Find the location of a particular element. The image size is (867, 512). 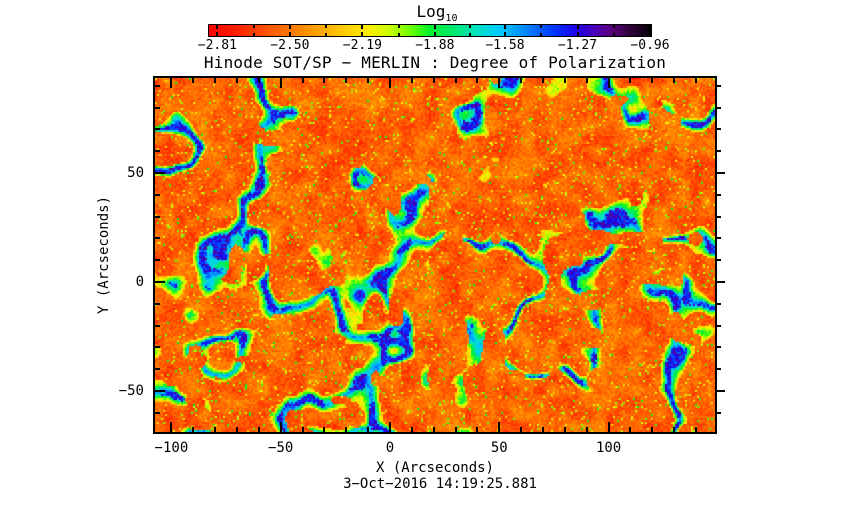

x-axis-tick-label: −50 is located at coordinates (281, 448).